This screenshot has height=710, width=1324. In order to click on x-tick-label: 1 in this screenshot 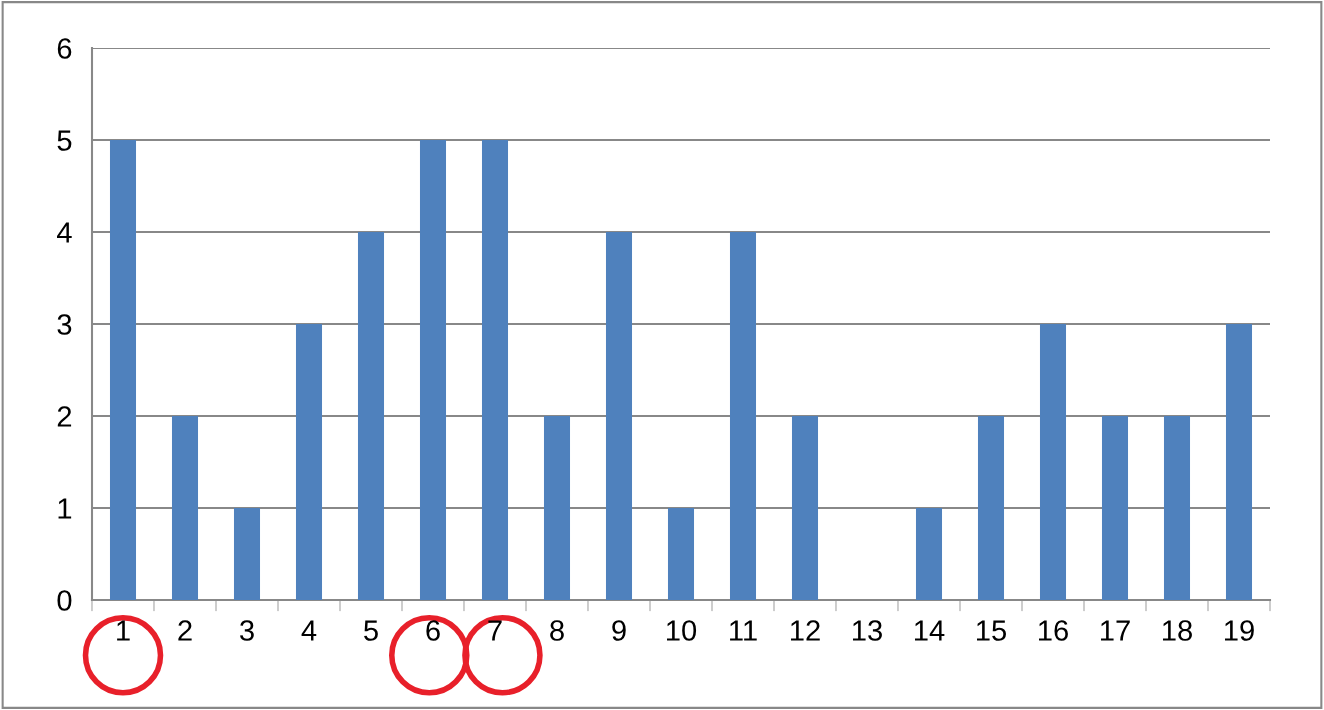, I will do `click(123, 630)`.